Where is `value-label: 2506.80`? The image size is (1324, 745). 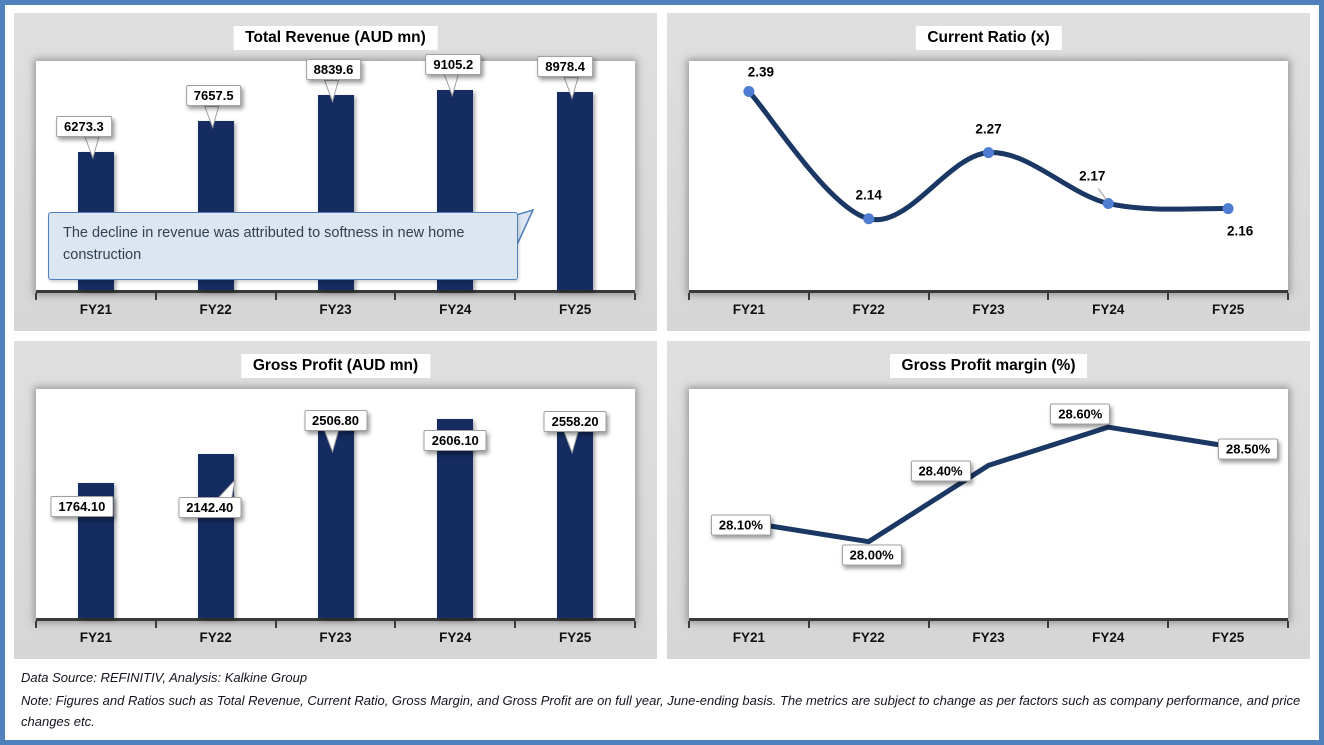 value-label: 2506.80 is located at coordinates (335, 420).